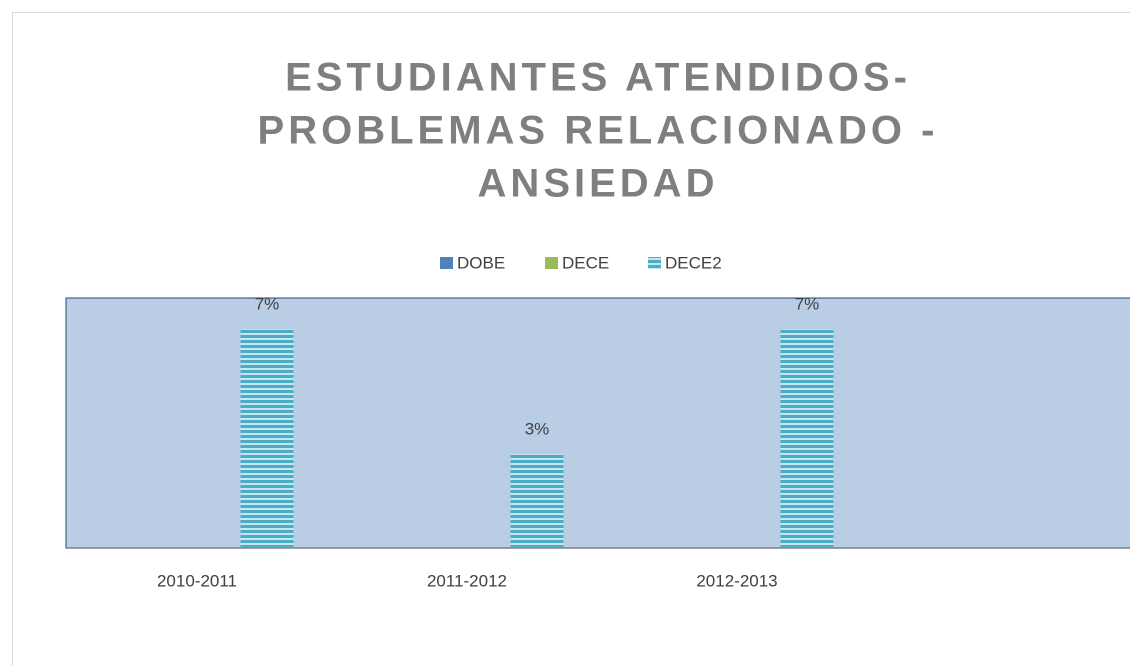  I want to click on title-line: PROBLEMAS RELACIONADO -, so click(598, 131).